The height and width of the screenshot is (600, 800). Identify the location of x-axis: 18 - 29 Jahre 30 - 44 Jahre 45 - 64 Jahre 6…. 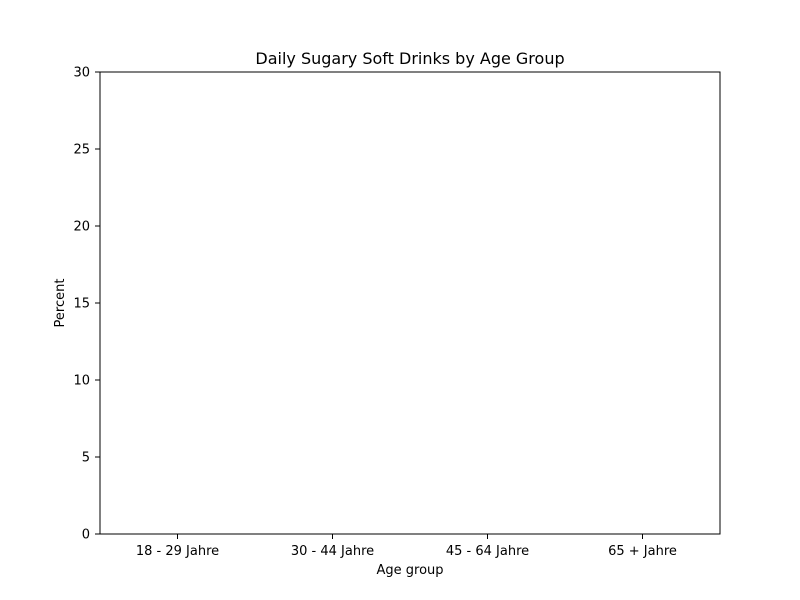
(406, 546).